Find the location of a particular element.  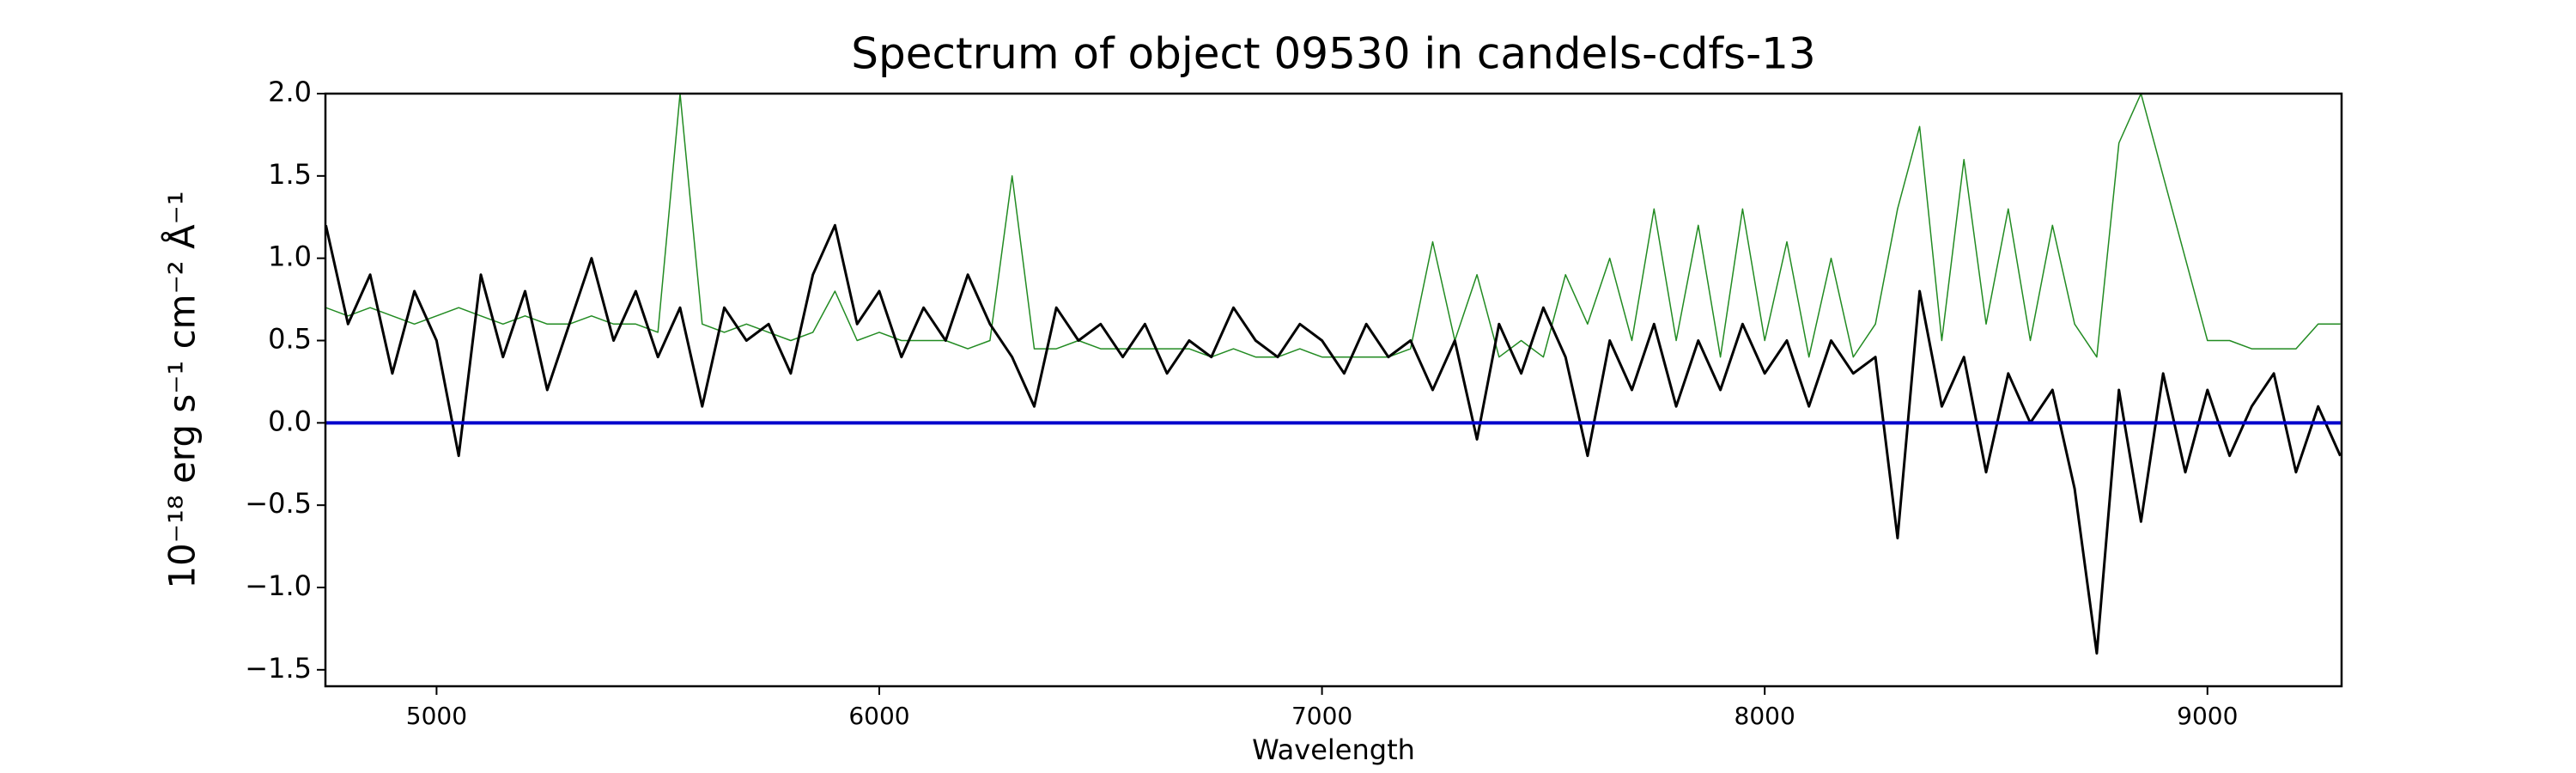

y-tick-label: 0.0 is located at coordinates (290, 421).